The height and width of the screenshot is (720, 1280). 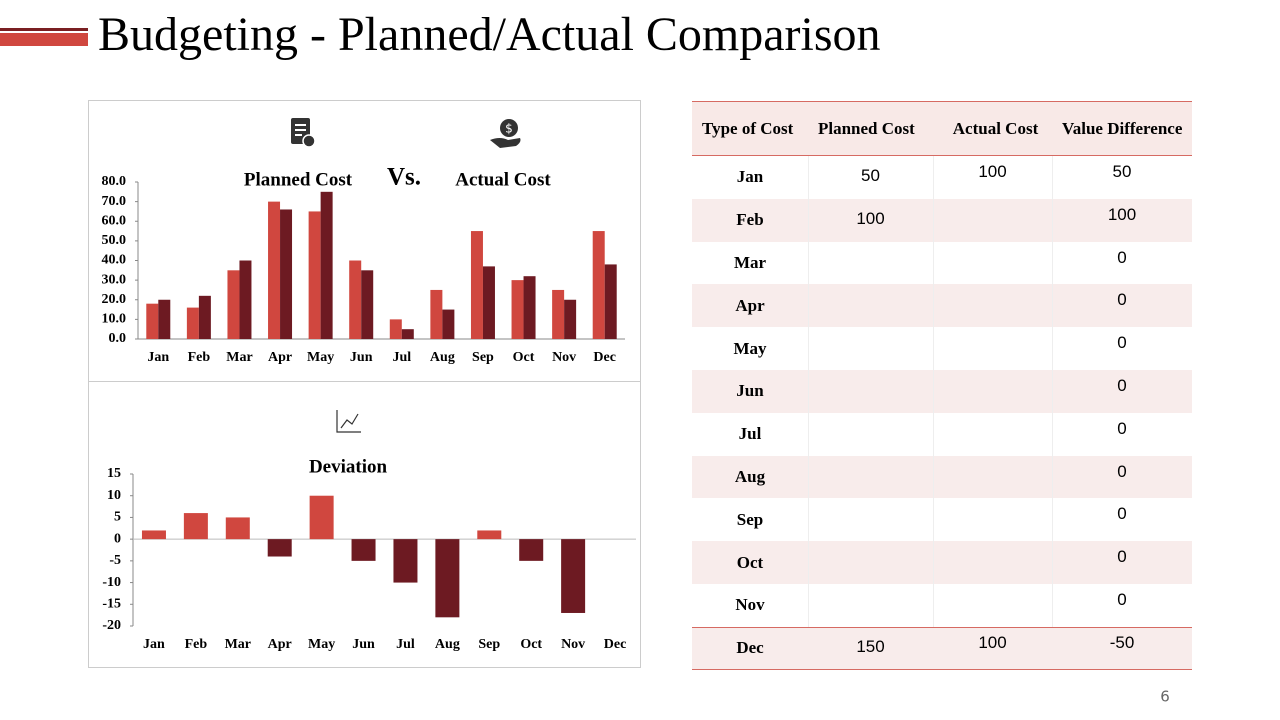 What do you see at coordinates (114, 220) in the screenshot?
I see `y-tick-label: 60.0` at bounding box center [114, 220].